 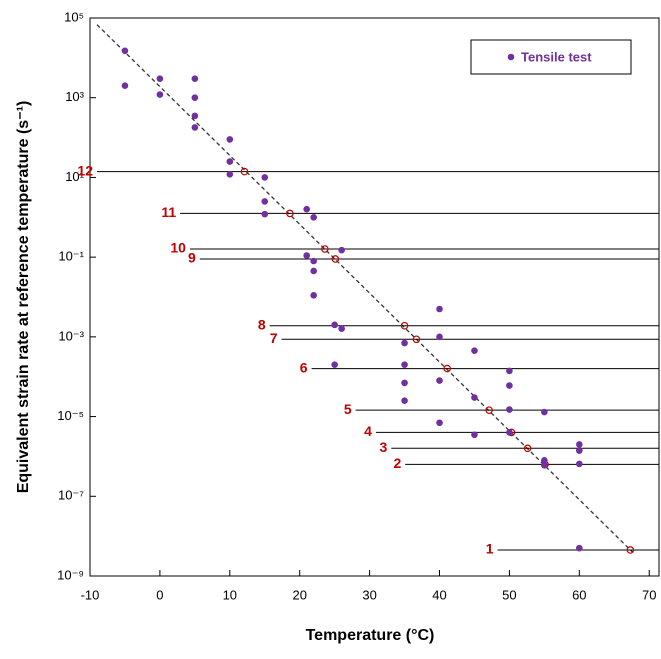 What do you see at coordinates (74, 96) in the screenshot?
I see `y-tick-label: 10³` at bounding box center [74, 96].